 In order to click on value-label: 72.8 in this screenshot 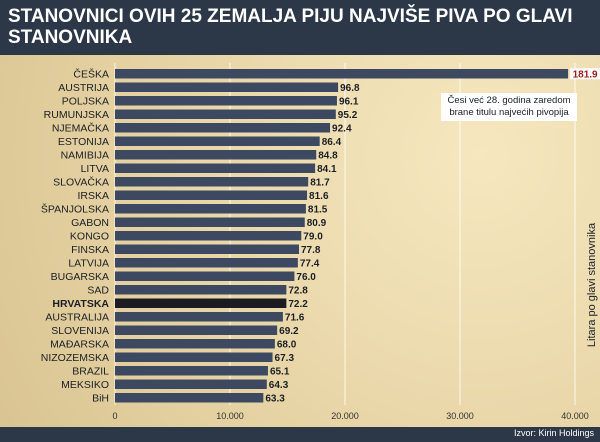, I will do `click(298, 290)`.